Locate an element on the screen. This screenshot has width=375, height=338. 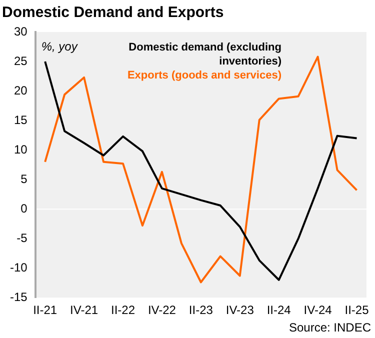
x-tick-label: IV-21 is located at coordinates (84, 310).